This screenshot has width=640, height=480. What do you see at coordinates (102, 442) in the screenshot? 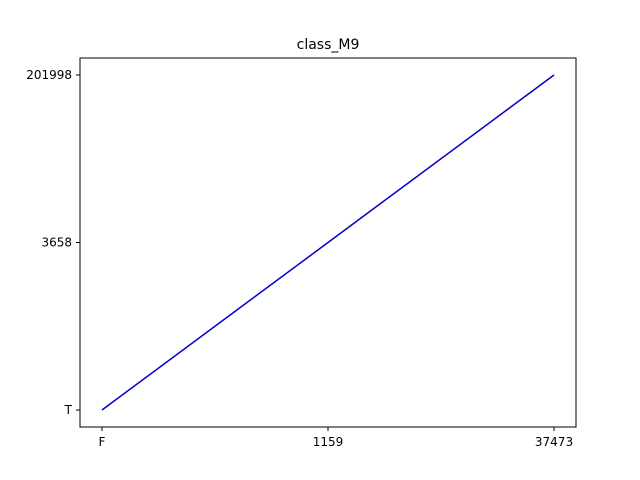
I see `x-tick-label: F` at bounding box center [102, 442].